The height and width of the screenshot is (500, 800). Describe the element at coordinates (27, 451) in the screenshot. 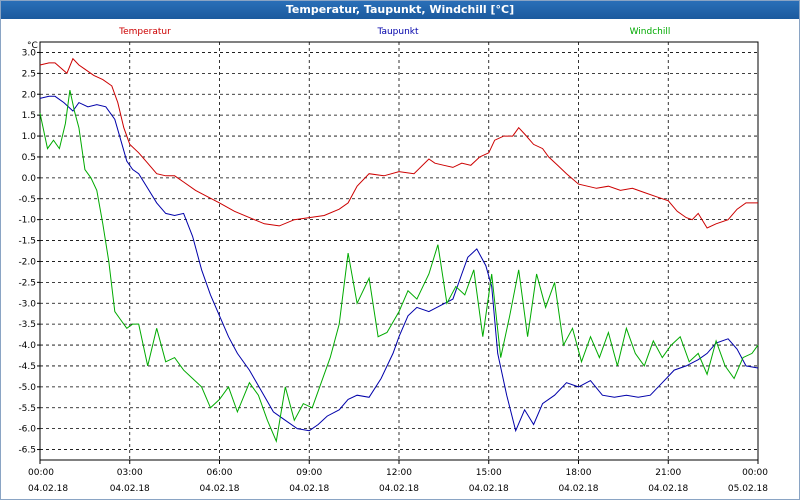

I see `y-tick-label: -6.5` at that location.